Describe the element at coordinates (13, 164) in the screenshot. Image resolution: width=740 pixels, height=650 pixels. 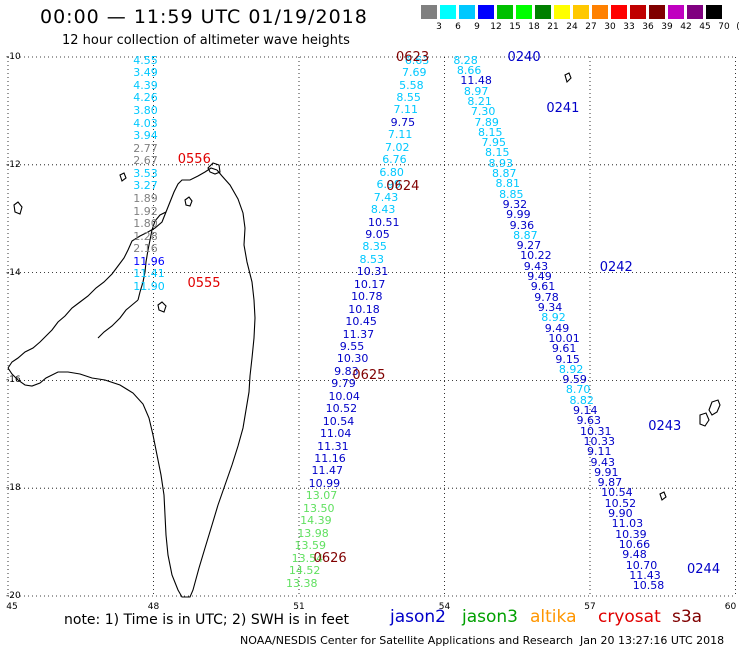
I see `latitude-tick-label: -12` at that location.